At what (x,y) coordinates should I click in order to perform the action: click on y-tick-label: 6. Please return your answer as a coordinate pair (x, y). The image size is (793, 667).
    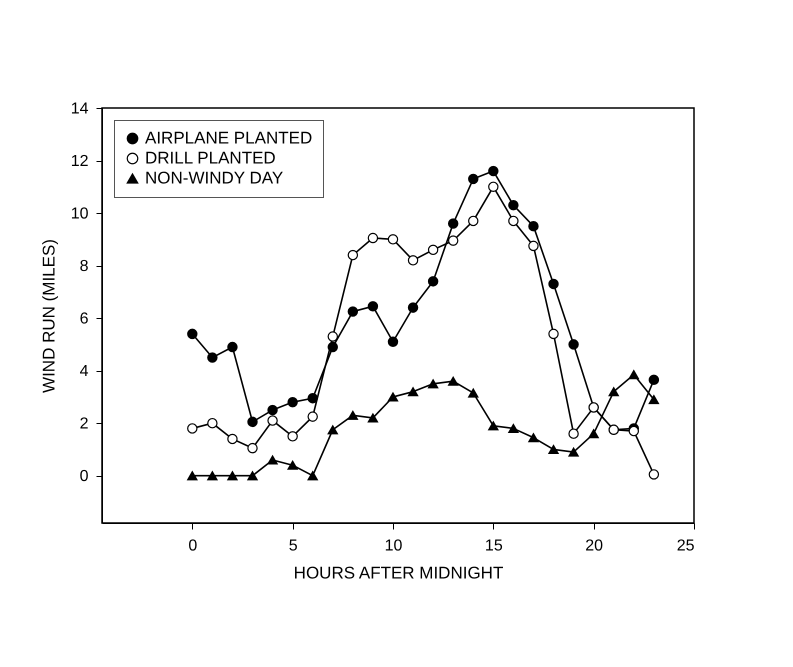
    Looking at the image, I should click on (84, 319).